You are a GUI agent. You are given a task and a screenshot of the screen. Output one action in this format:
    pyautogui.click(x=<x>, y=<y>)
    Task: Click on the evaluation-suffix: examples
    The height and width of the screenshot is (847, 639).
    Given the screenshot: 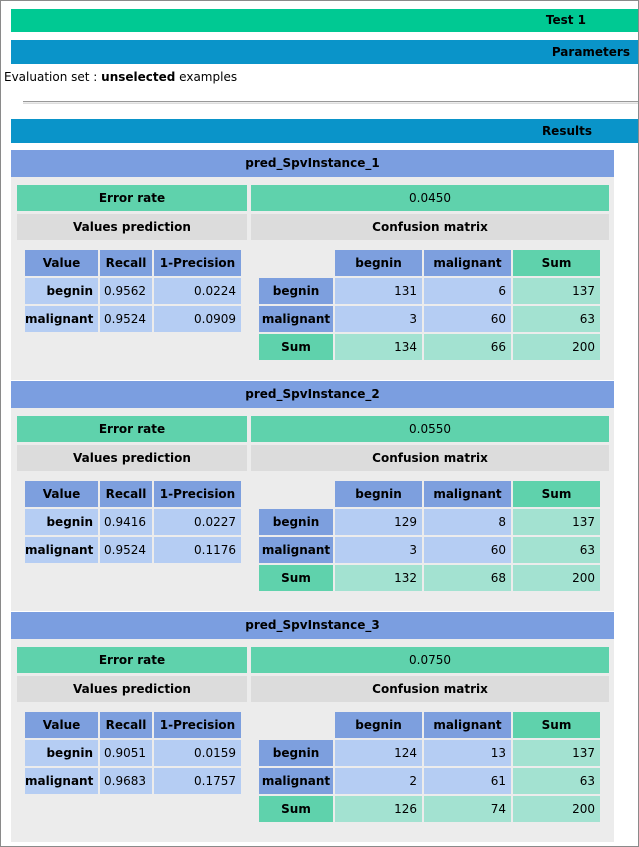 What is the action you would take?
    pyautogui.click(x=206, y=77)
    